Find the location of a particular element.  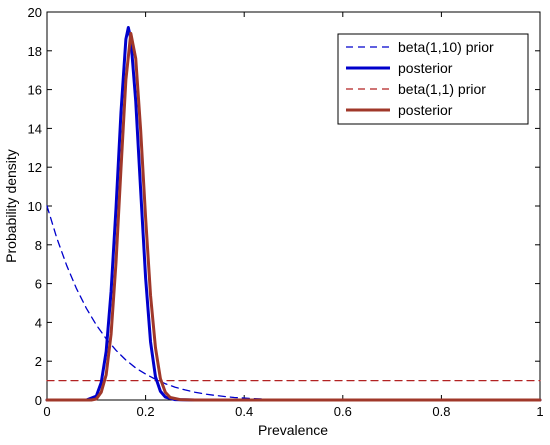

y-tick-label: 4 is located at coordinates (38, 322).